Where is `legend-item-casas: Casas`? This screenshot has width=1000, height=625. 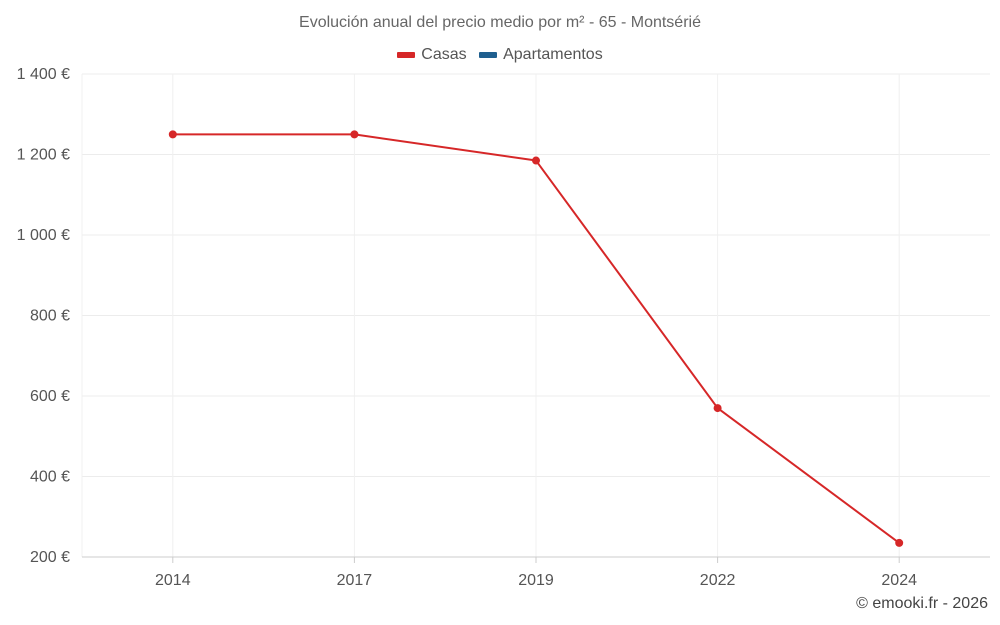
legend-item-casas: Casas is located at coordinates (432, 55).